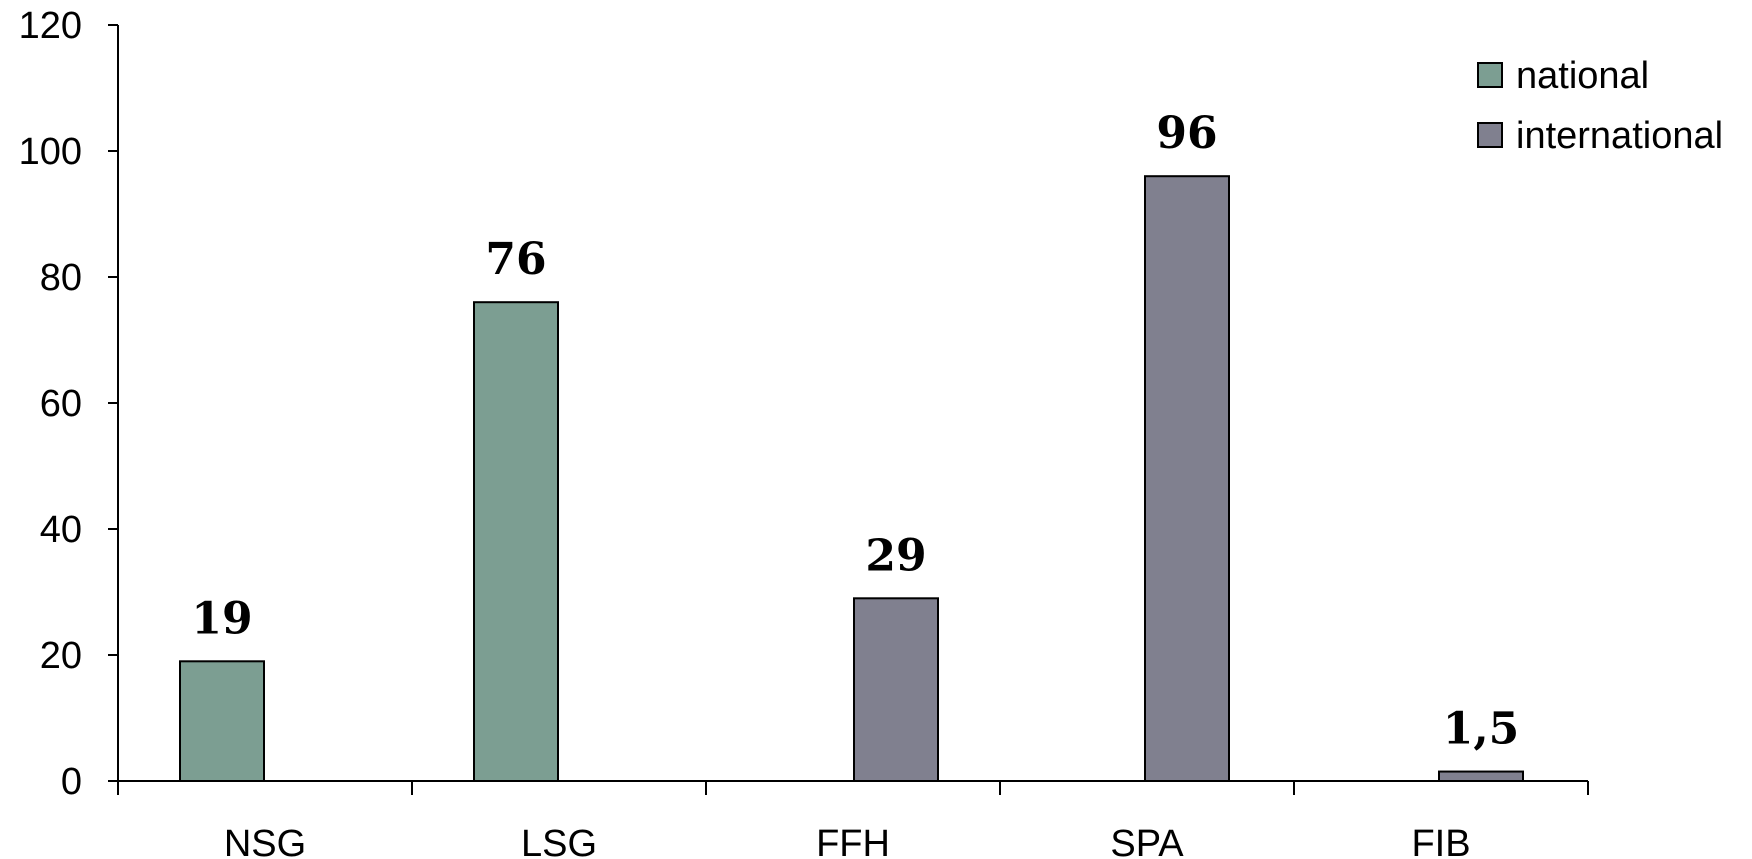 The width and height of the screenshot is (1752, 859). What do you see at coordinates (1600, 106) in the screenshot?
I see `legend: national international` at bounding box center [1600, 106].